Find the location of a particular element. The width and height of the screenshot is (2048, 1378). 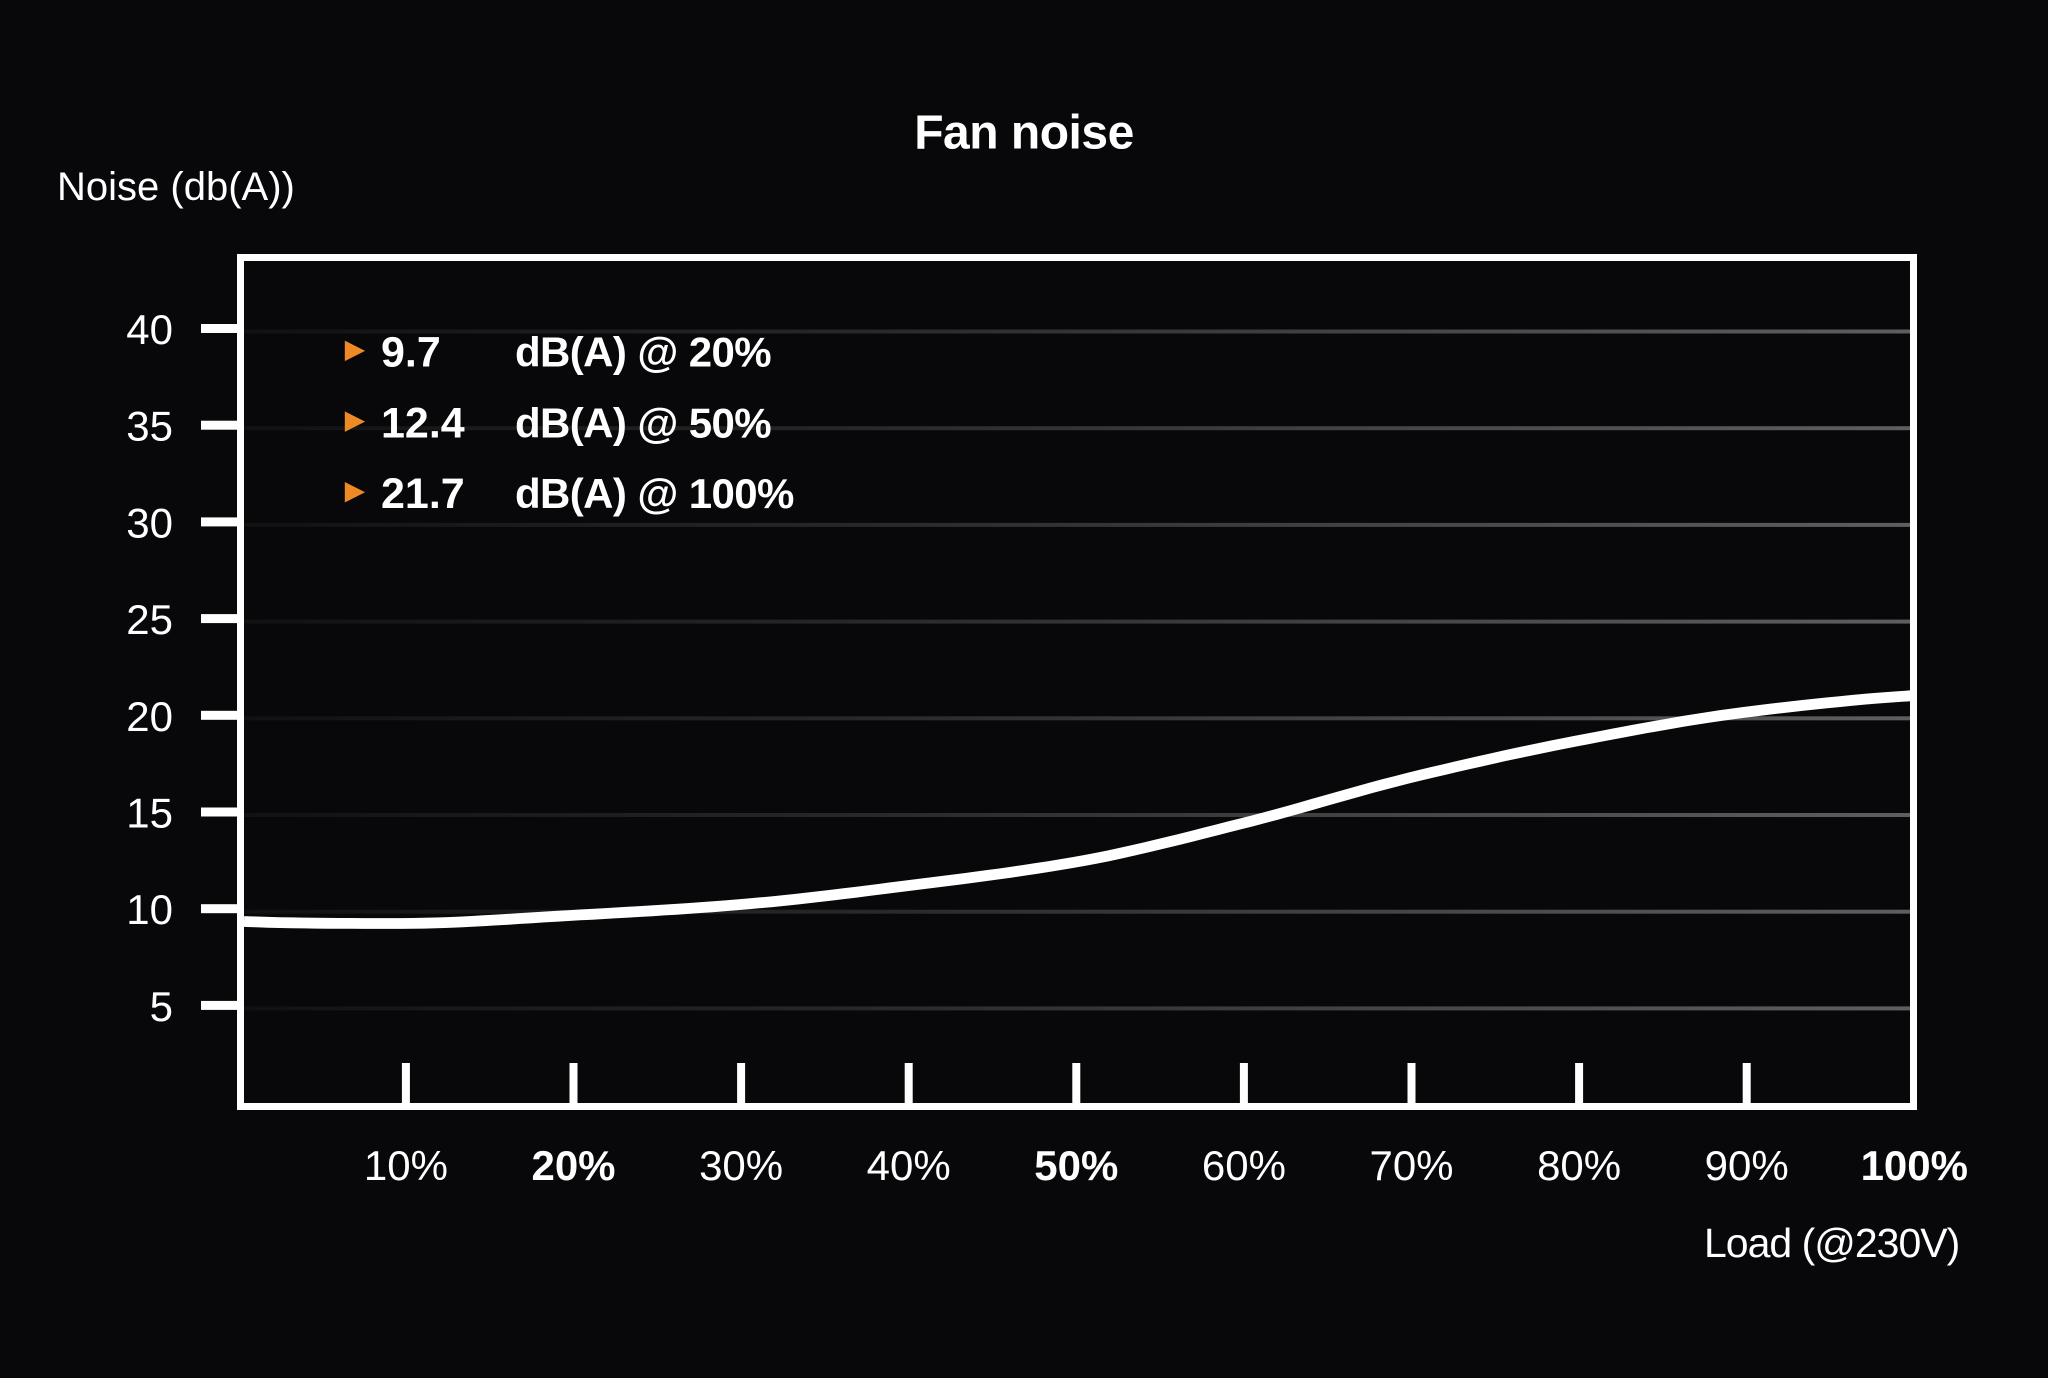

svg-text: 100% is located at coordinates (1914, 1165).